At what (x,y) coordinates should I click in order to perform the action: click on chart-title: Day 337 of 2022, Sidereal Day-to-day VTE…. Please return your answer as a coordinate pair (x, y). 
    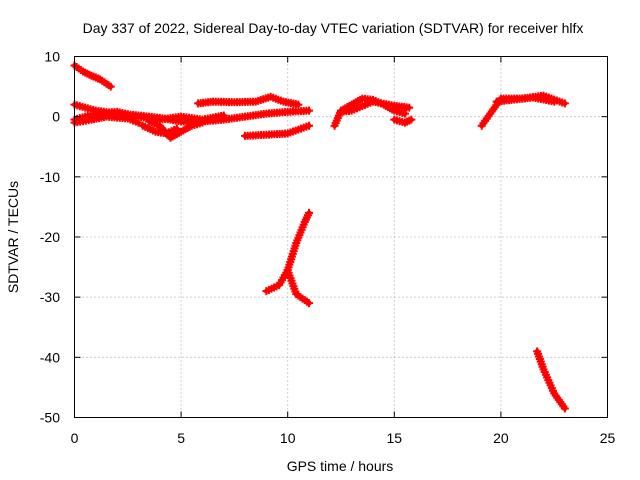
    Looking at the image, I should click on (333, 28).